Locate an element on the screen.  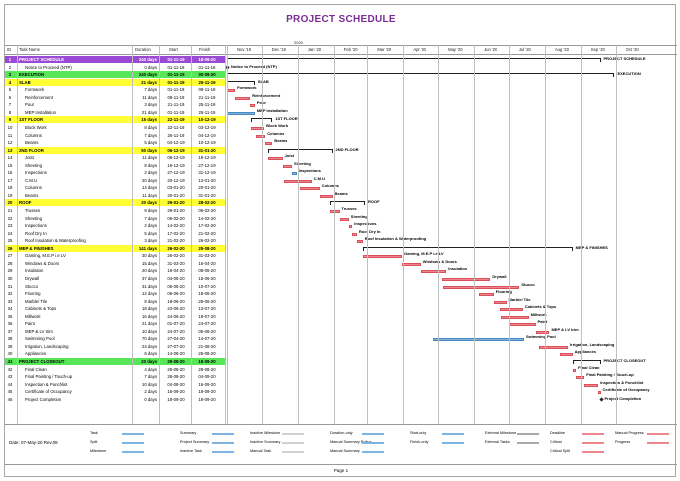
task-finish: 25-08-20 is located at coordinates (207, 248).